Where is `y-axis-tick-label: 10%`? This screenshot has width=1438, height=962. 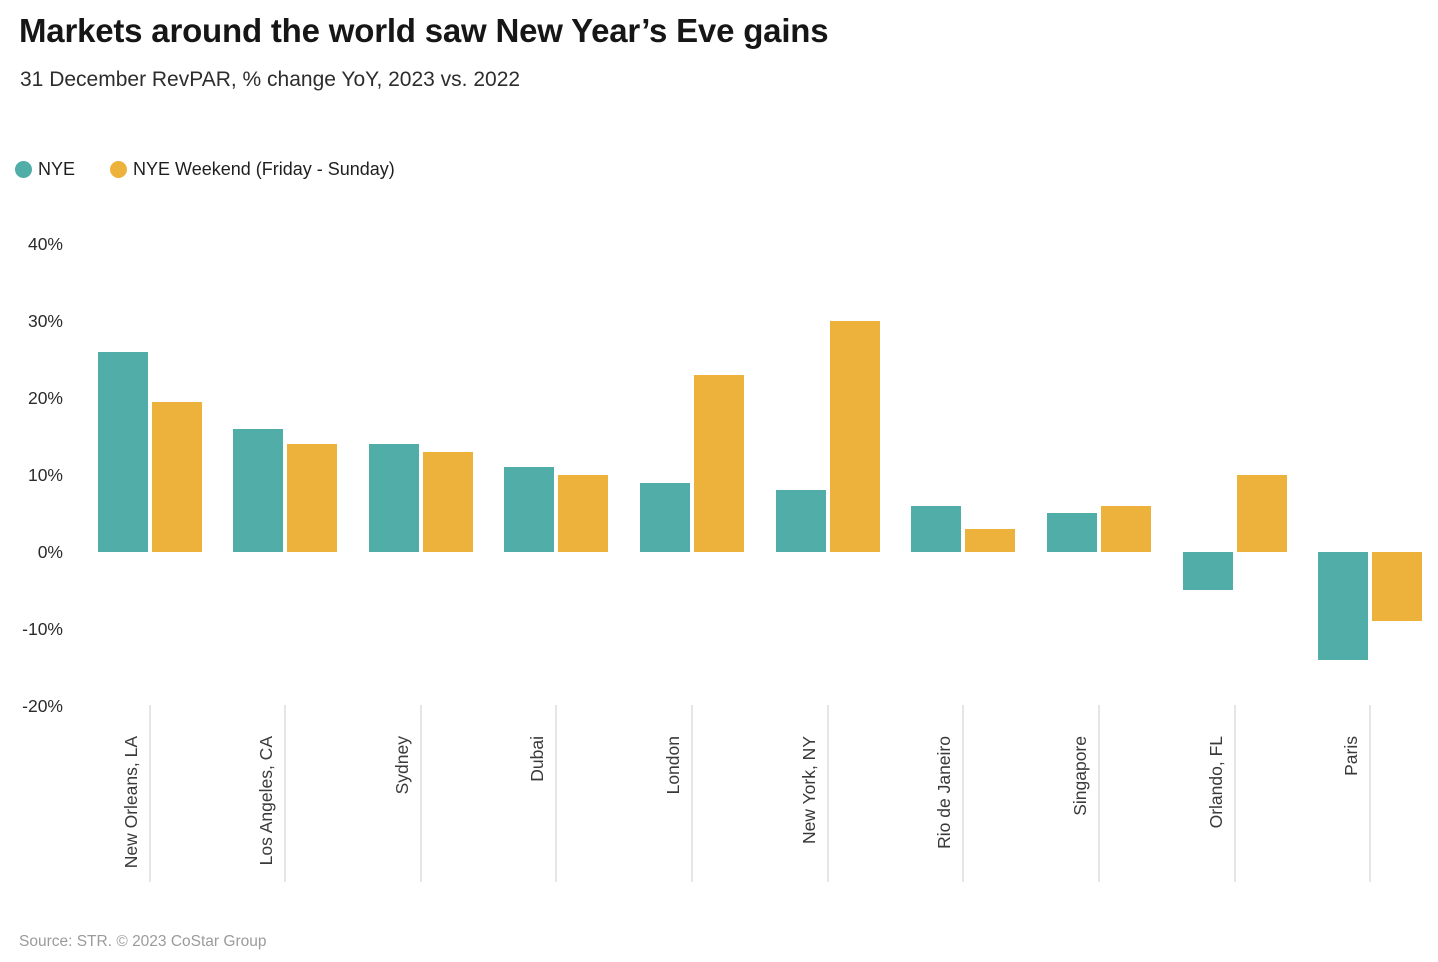 y-axis-tick-label: 10% is located at coordinates (45, 474).